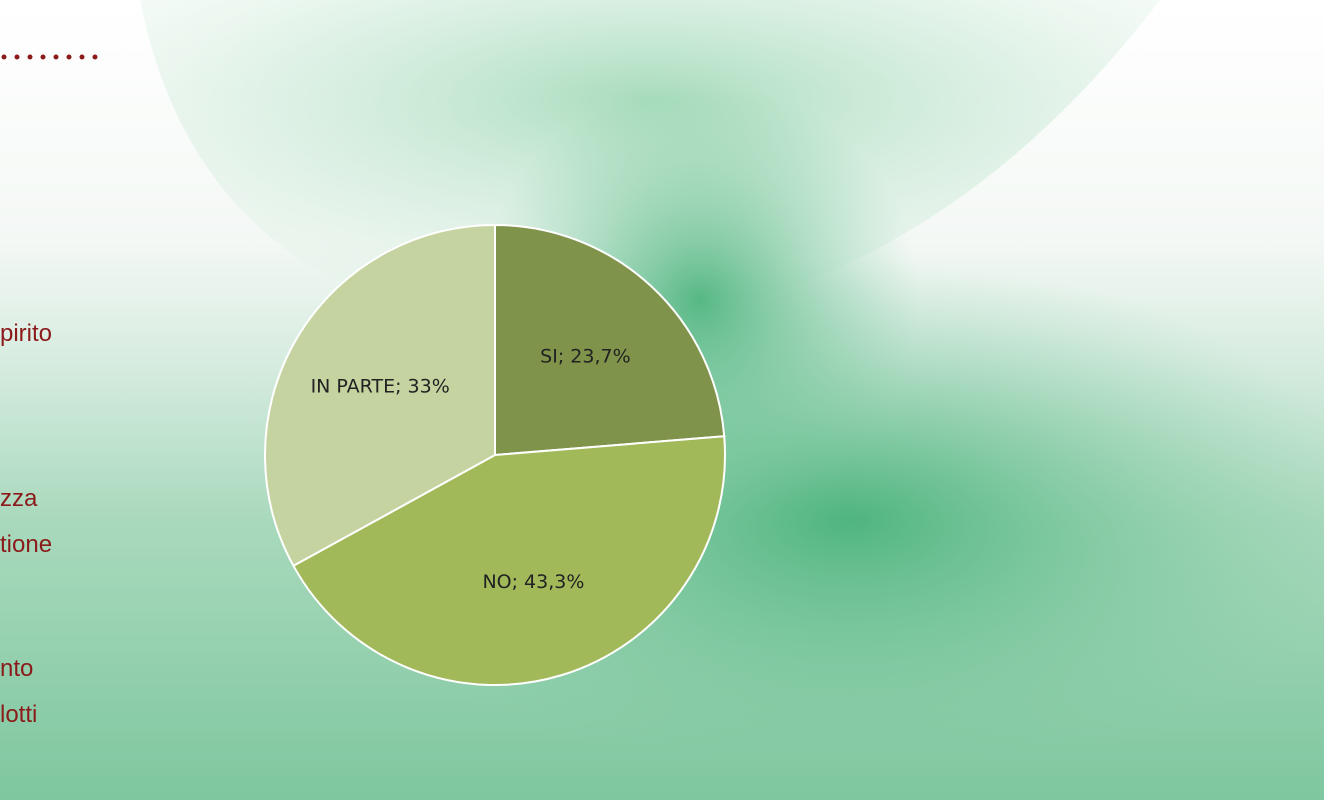 Image resolution: width=1324 pixels, height=800 pixels. What do you see at coordinates (26, 544) in the screenshot?
I see `side-text: tione` at bounding box center [26, 544].